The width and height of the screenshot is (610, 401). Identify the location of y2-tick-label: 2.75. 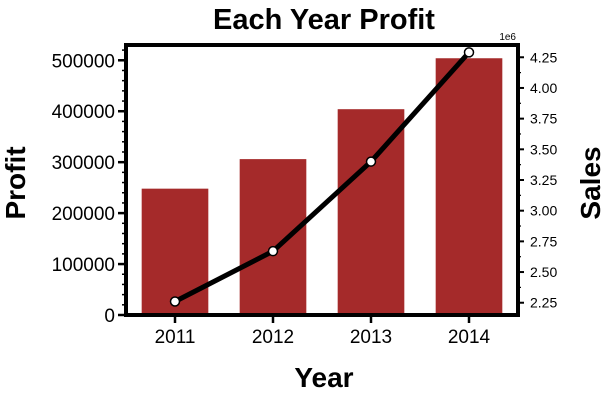
(543, 241).